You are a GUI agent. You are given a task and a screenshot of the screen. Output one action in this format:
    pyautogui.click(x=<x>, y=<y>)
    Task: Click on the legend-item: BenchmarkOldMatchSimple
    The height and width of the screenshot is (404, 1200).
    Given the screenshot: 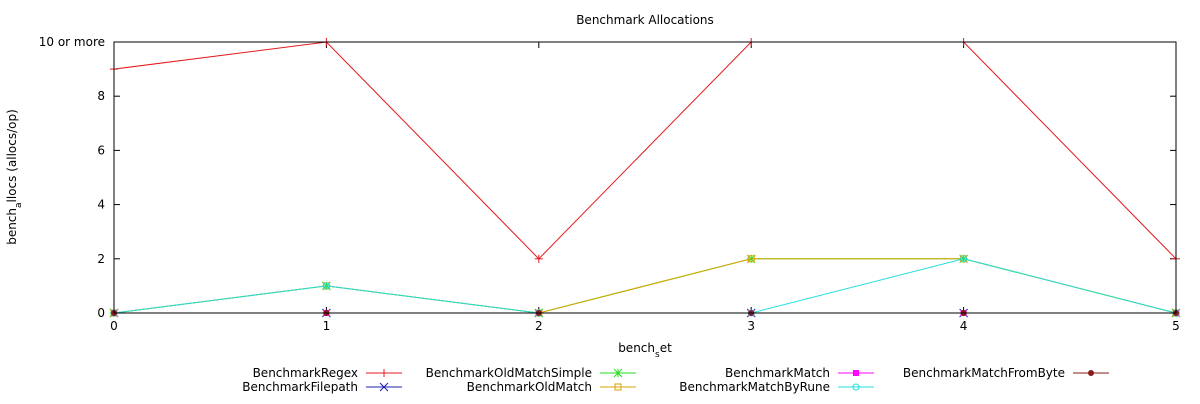 What is the action you would take?
    pyautogui.click(x=531, y=373)
    